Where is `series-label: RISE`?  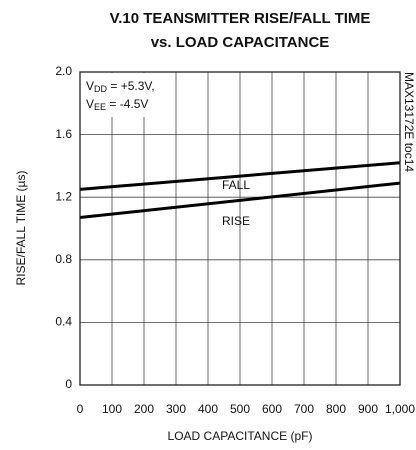 series-label: RISE is located at coordinates (236, 221).